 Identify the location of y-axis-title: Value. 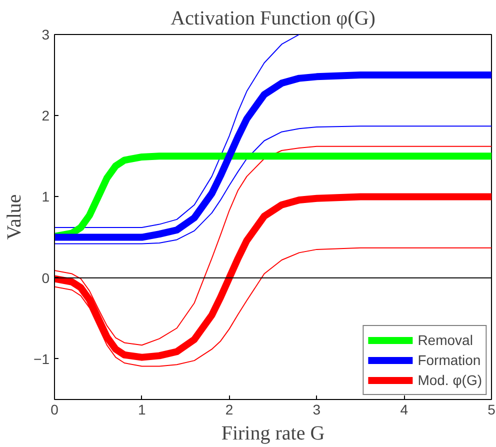
(15, 217).